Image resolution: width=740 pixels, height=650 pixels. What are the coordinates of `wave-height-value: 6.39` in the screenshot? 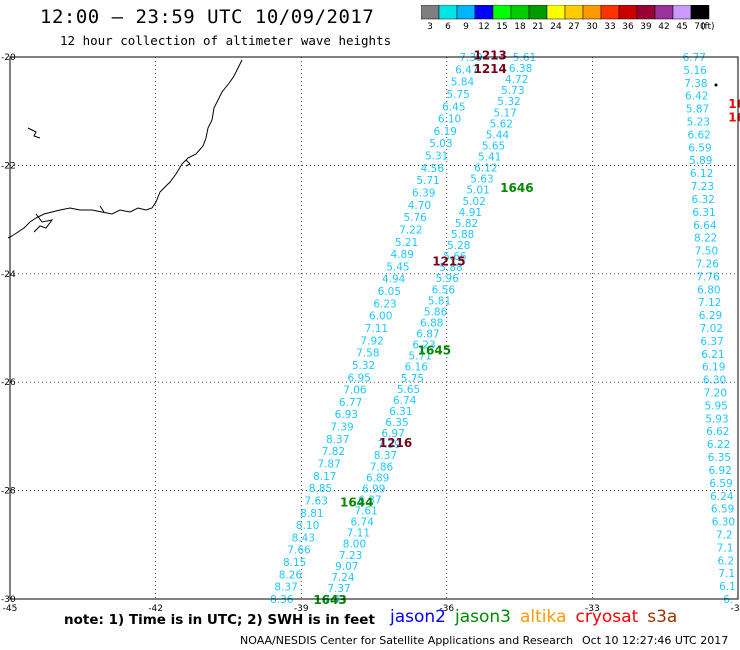 It's located at (423, 194).